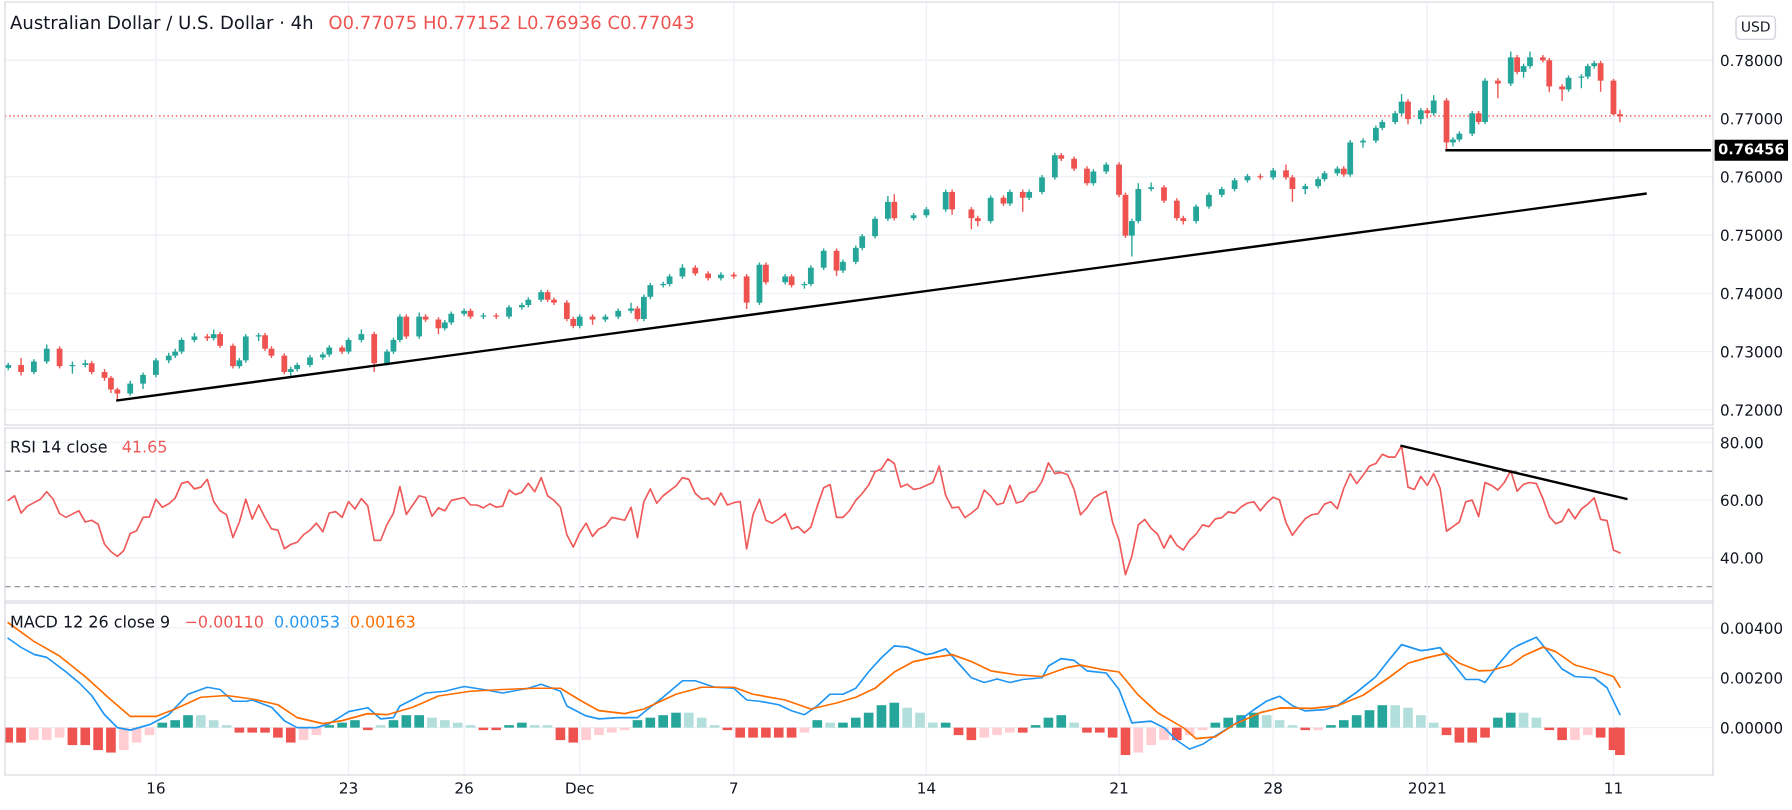 This screenshot has height=810, width=1792. I want to click on y-tick-label: 0.73000, so click(1751, 352).